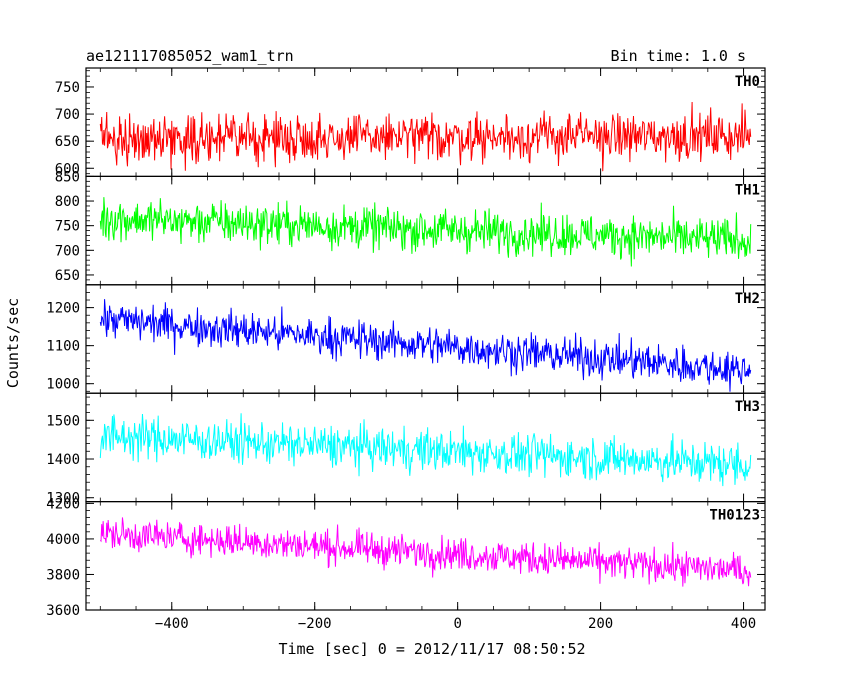 Image resolution: width=850 pixels, height=680 pixels. I want to click on y-tick-label: 850, so click(67, 177).